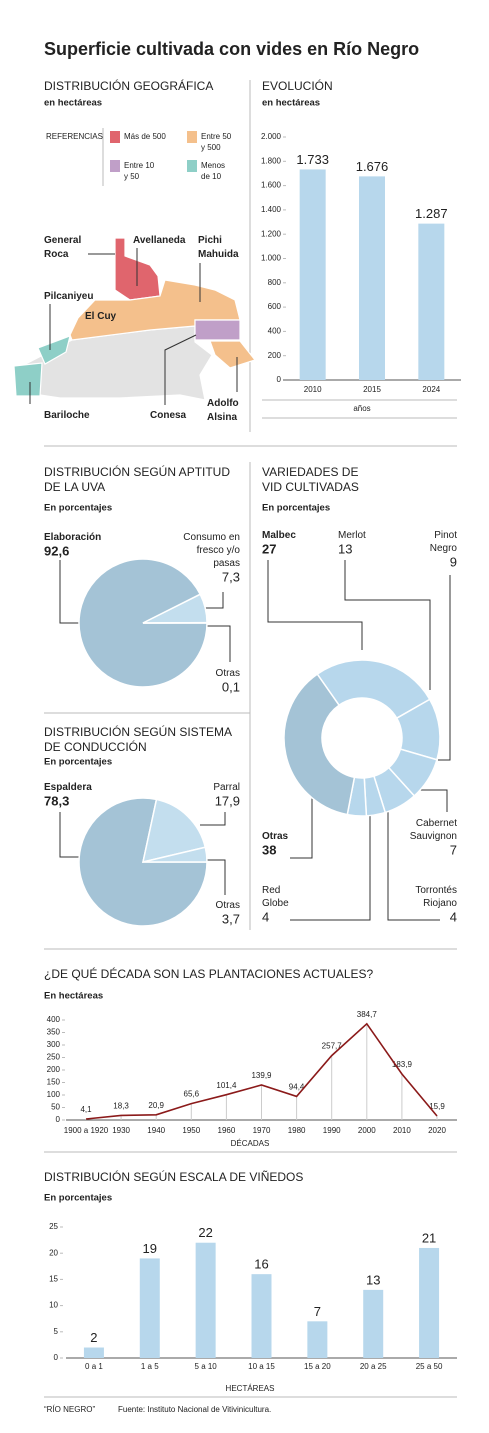  I want to click on text-line: Consumo en, so click(211, 537).